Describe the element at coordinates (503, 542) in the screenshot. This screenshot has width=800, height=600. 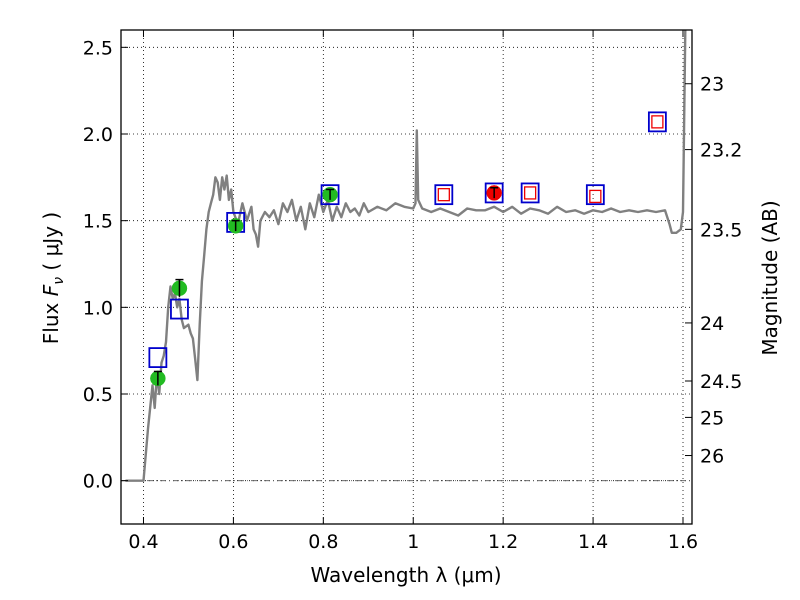
I see `x-tick-label: 1.2` at that location.